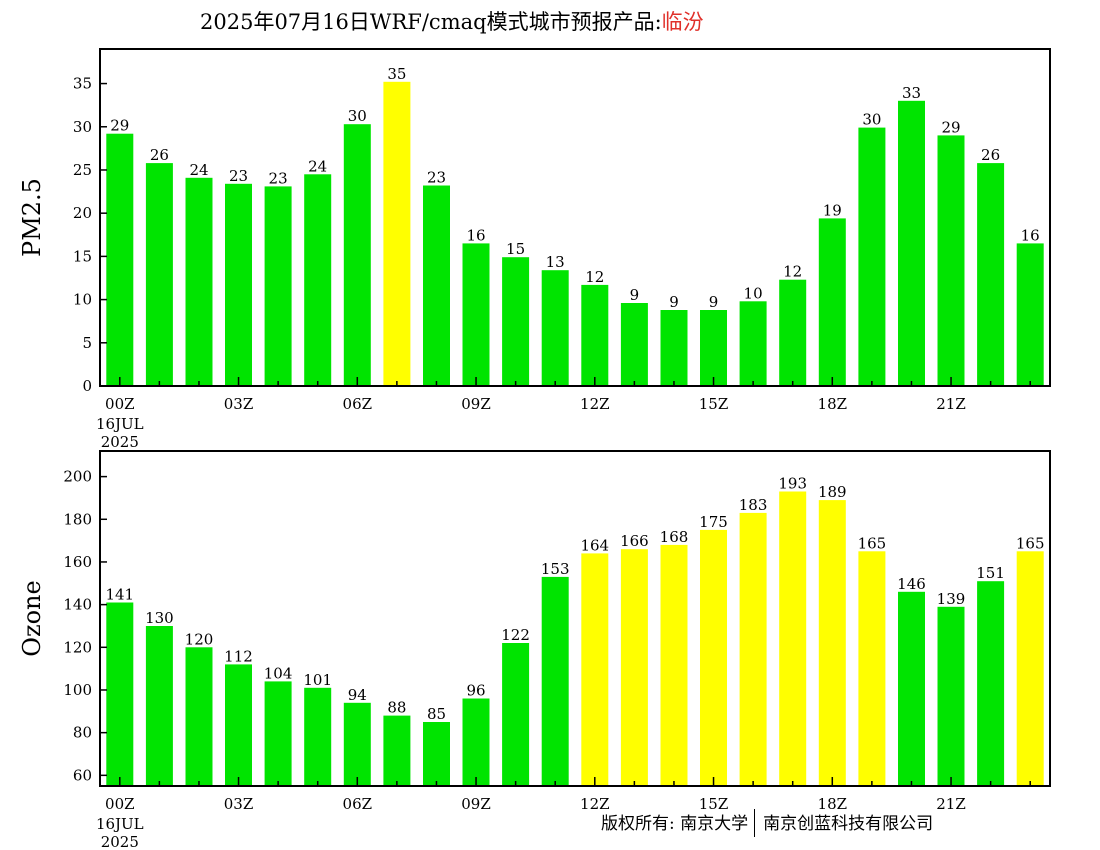 This screenshot has width=1100, height=850. What do you see at coordinates (82, 127) in the screenshot?
I see `y-tick-label: 30` at bounding box center [82, 127].